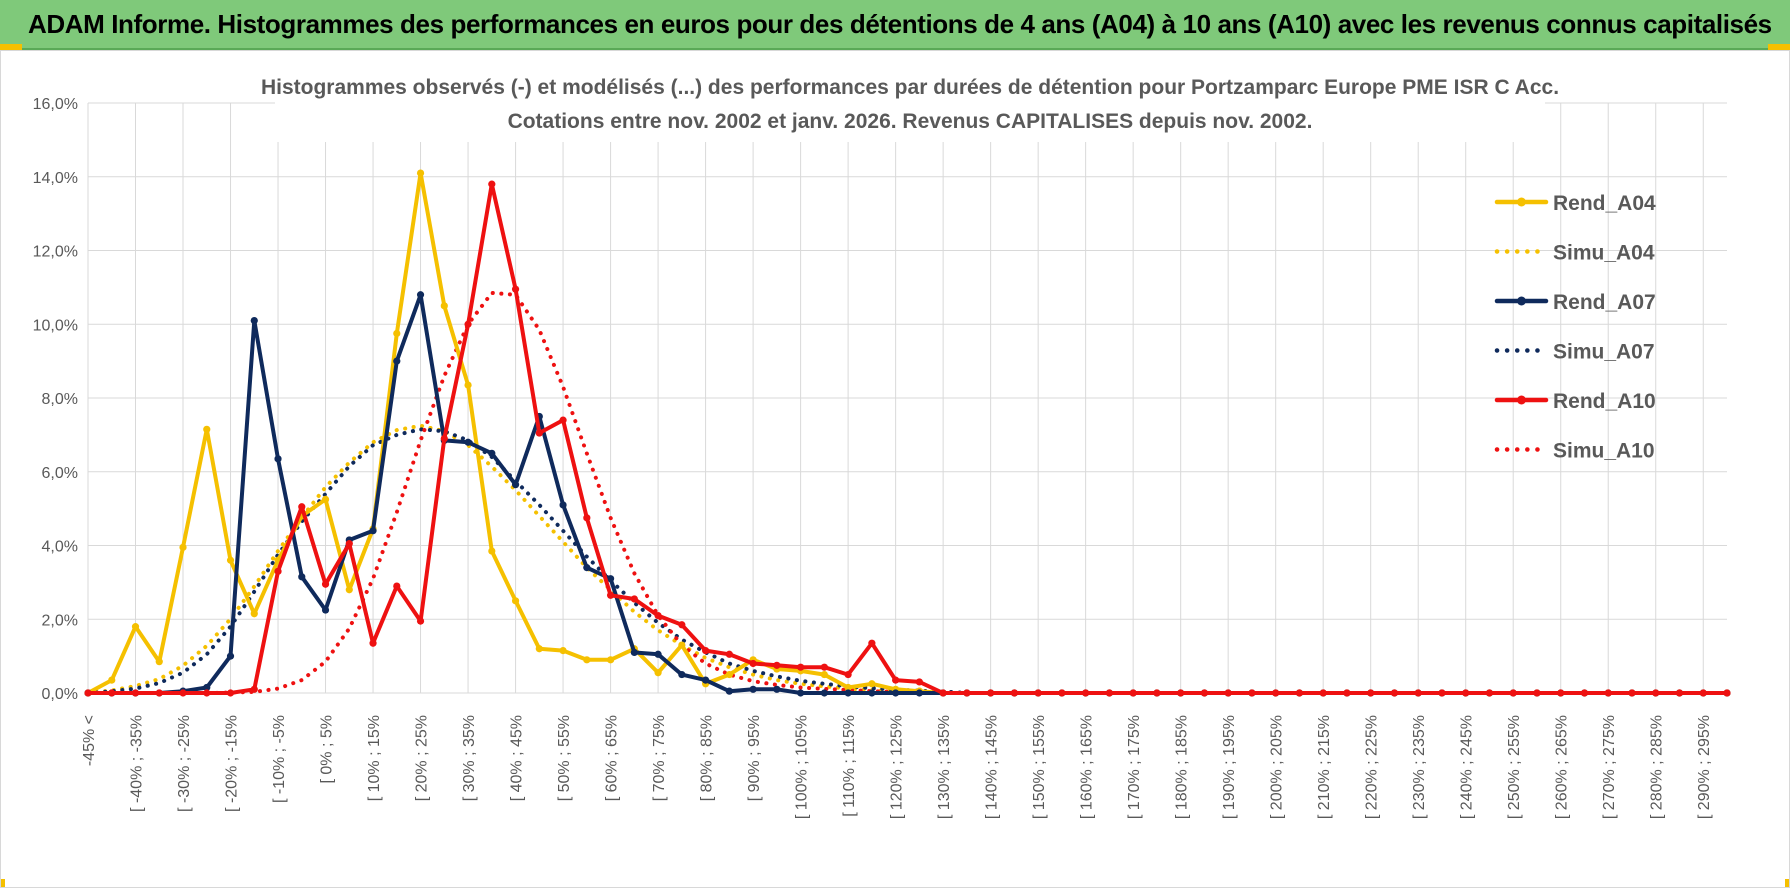 The height and width of the screenshot is (888, 1790). What do you see at coordinates (1419, 767) in the screenshot?
I see `x-tick-label: [ 230% ; 235%` at bounding box center [1419, 767].